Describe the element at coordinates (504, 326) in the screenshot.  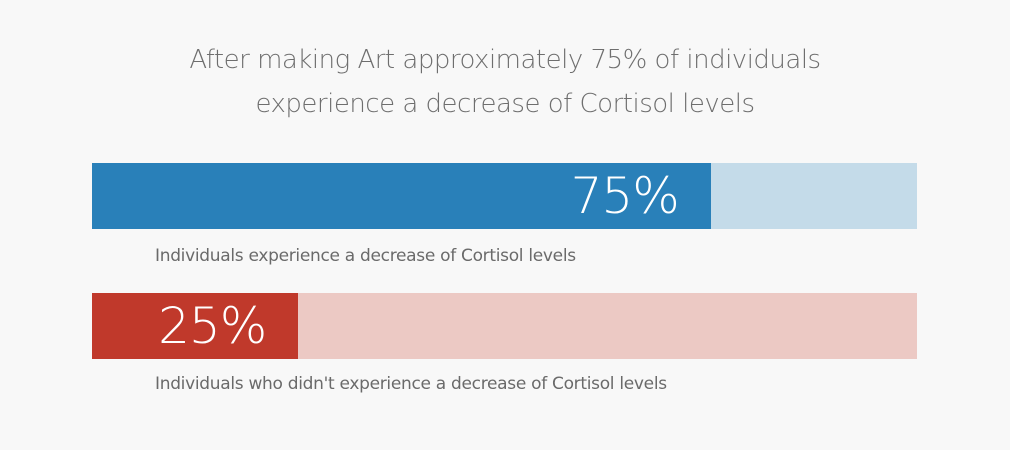
I see `bar-track-no-decrease: 25%` at that location.